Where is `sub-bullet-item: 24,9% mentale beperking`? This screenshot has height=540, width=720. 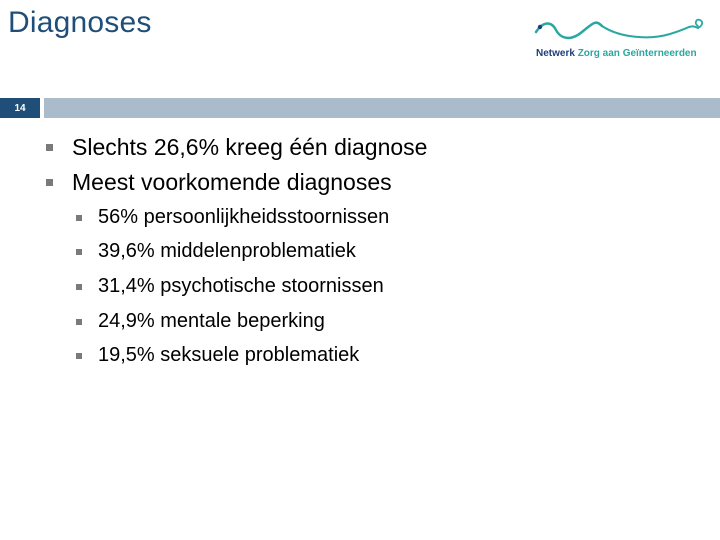 sub-bullet-item: 24,9% mentale beperking is located at coordinates (200, 321).